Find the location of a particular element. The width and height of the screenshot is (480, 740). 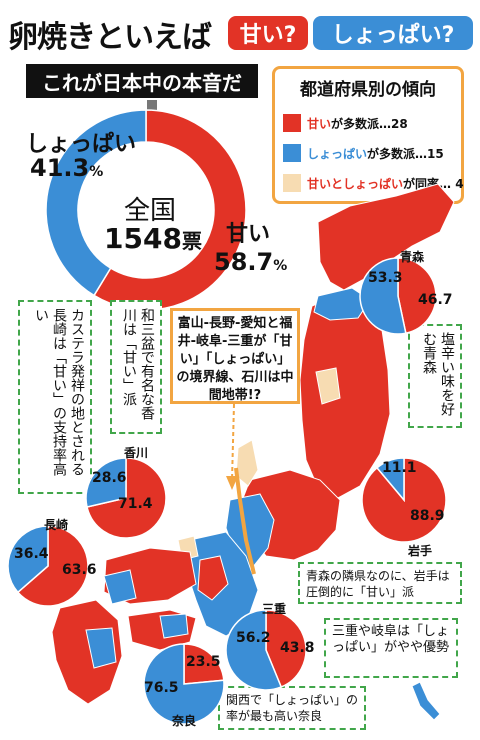

map-chugoku-salty is located at coordinates (120, 587).